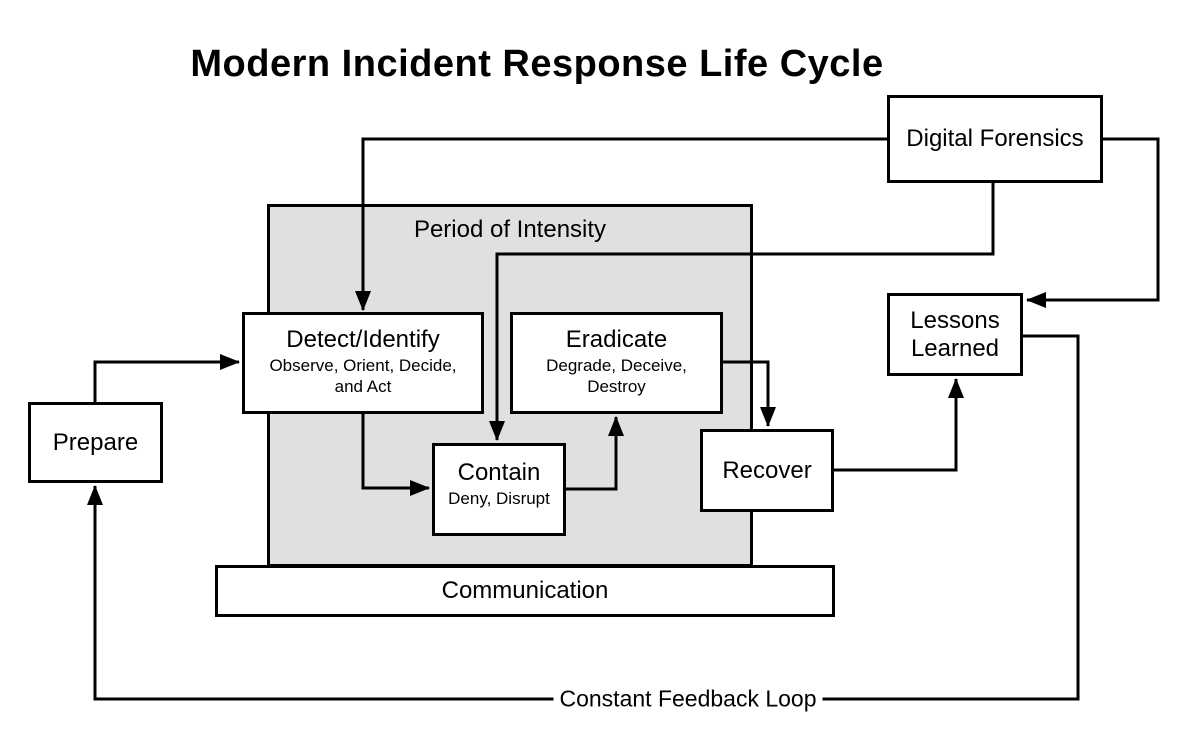 The width and height of the screenshot is (1188, 742). What do you see at coordinates (616, 376) in the screenshot?
I see `eradicate-sublabel: Degrade, Deceive, Destroy` at bounding box center [616, 376].